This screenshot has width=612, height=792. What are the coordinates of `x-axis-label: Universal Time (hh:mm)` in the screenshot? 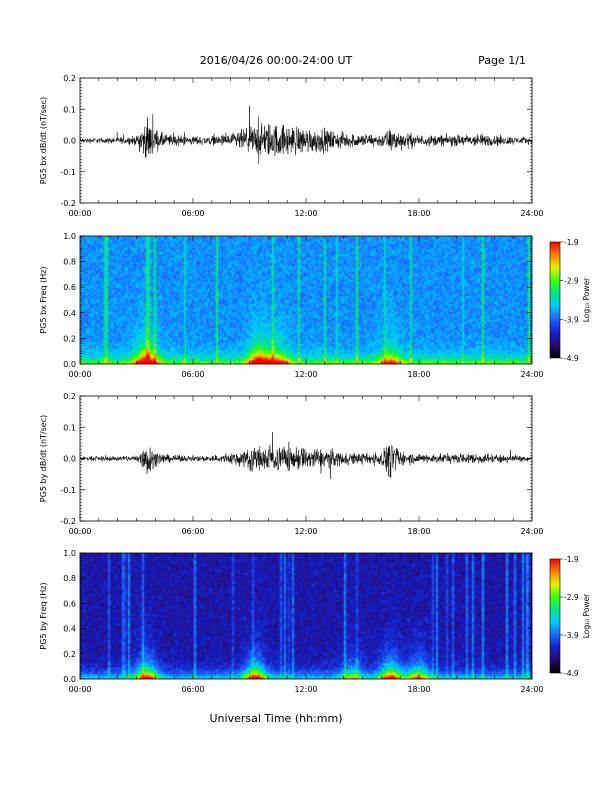 It's located at (276, 718).